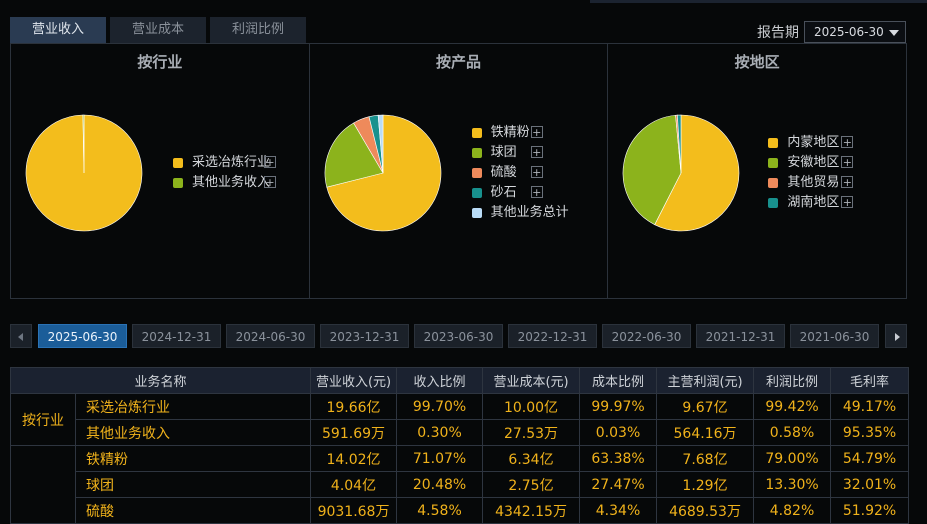 Image resolution: width=927 pixels, height=524 pixels. I want to click on table-cell: 9.67亿, so click(705, 406).